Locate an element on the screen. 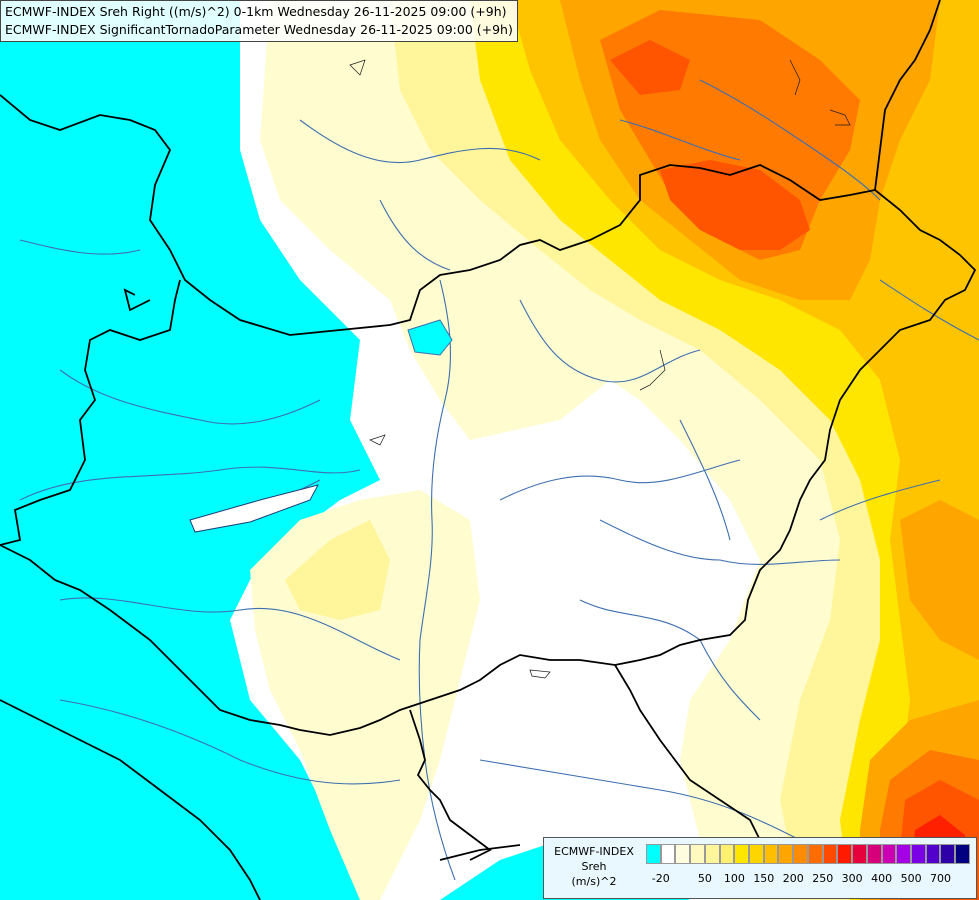 This screenshot has width=979, height=900. legend-variable: Sreh is located at coordinates (594, 866).